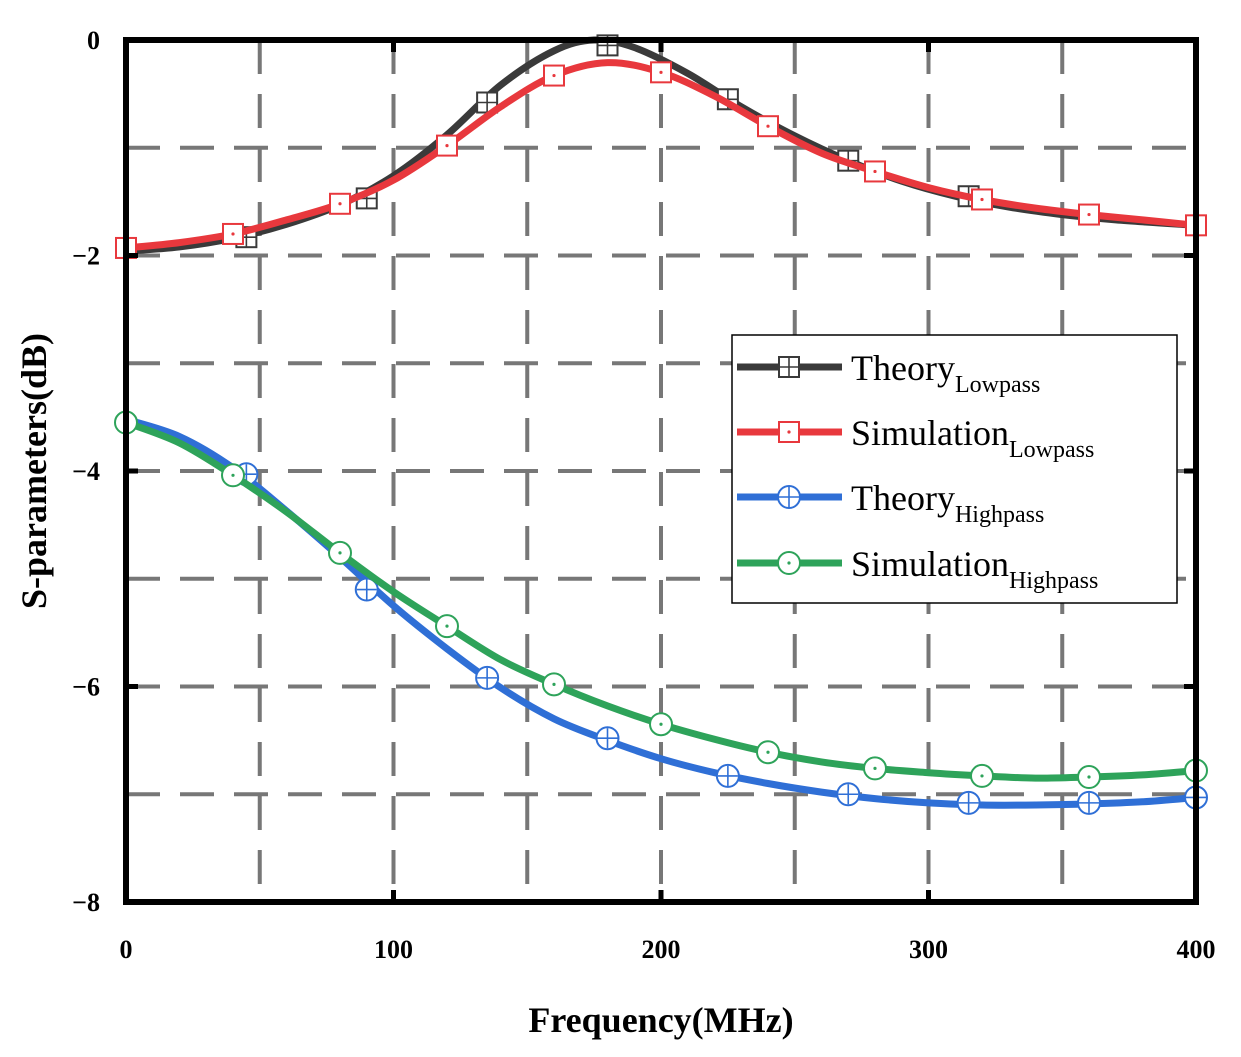  I want to click on legend-marker-simulation-lowpass, so click(789, 432).